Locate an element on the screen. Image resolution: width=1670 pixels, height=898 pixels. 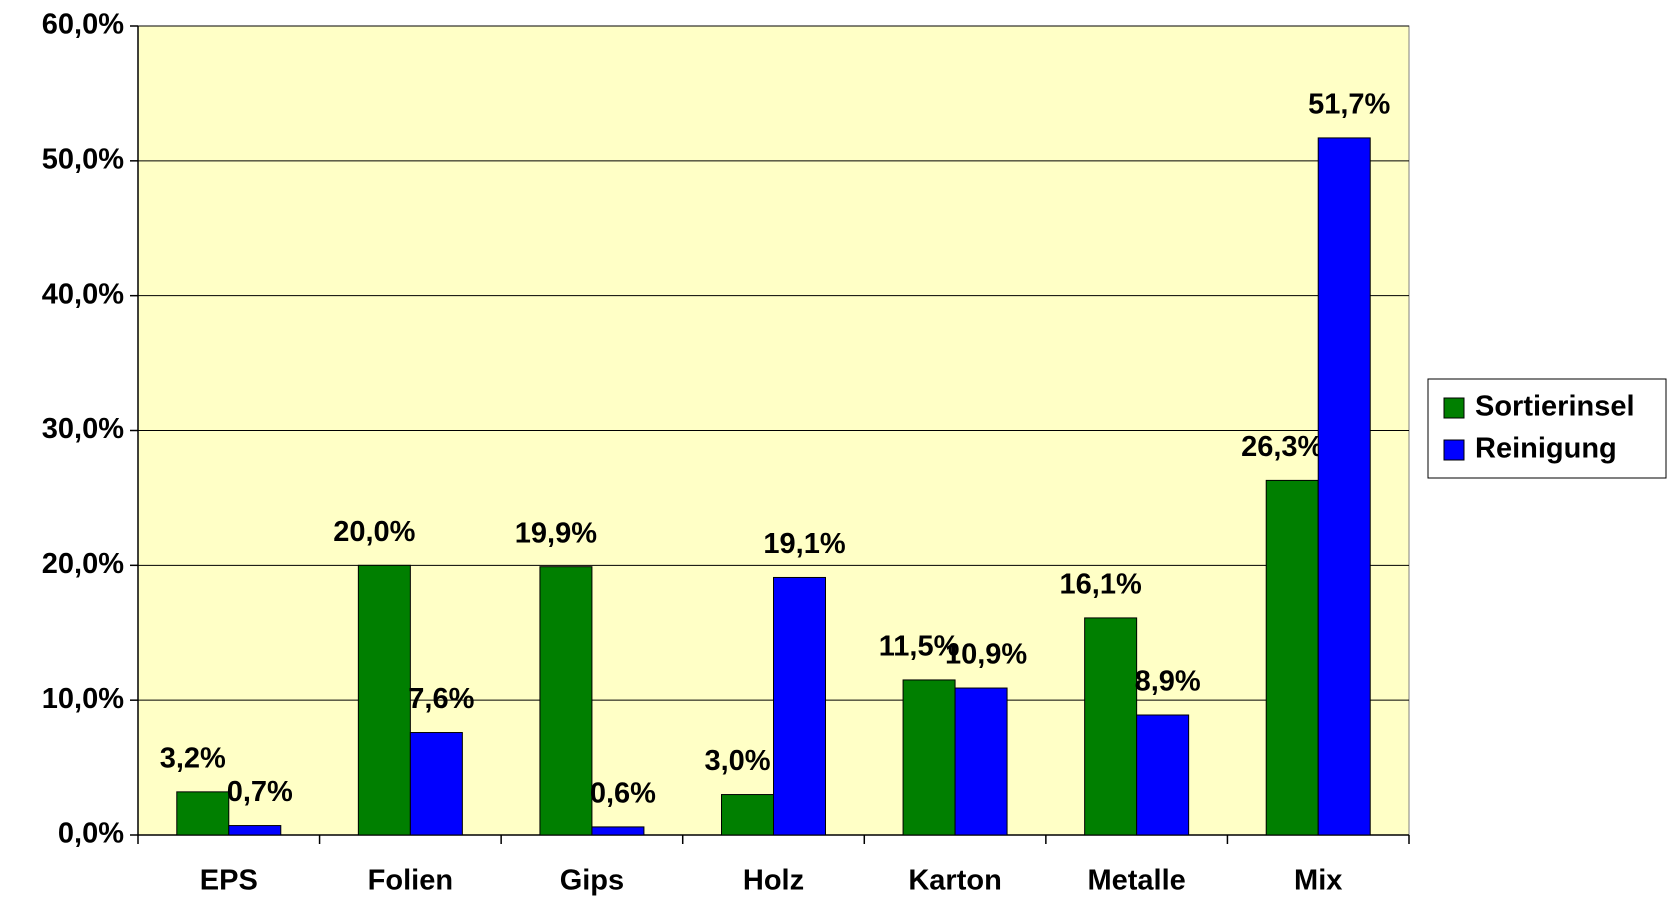
value-label: 51,7% is located at coordinates (1349, 105).